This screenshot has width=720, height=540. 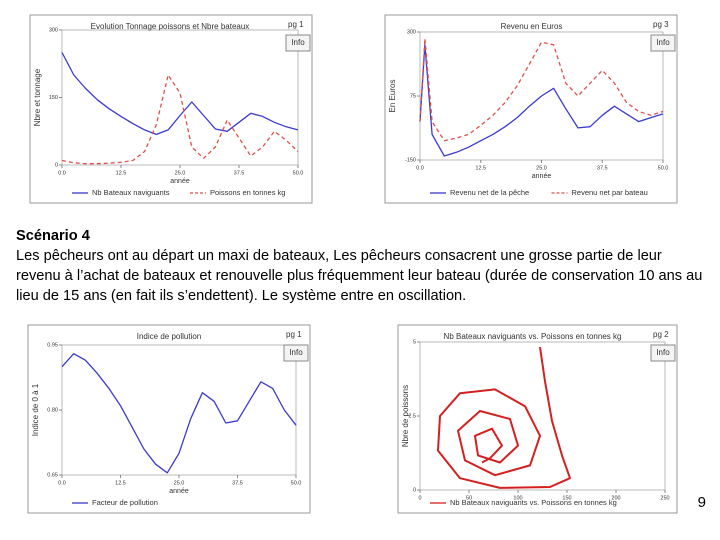 What do you see at coordinates (53, 236) in the screenshot?
I see `heading: Scénario 4` at bounding box center [53, 236].